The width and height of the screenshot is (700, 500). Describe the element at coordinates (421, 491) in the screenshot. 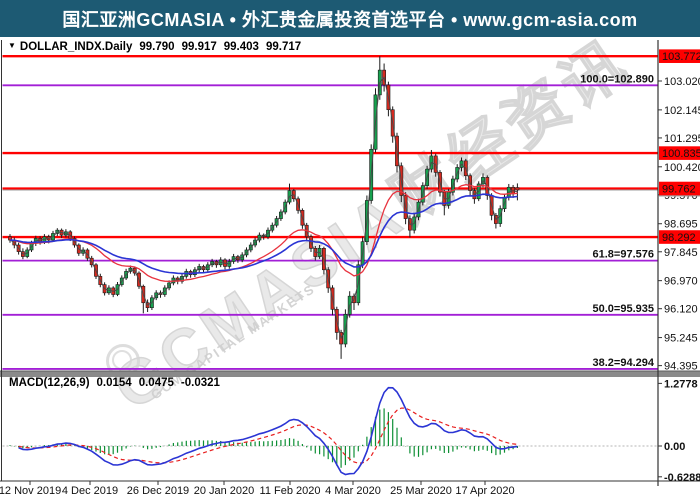

I see `date-label: 25 Mar 2020` at that location.